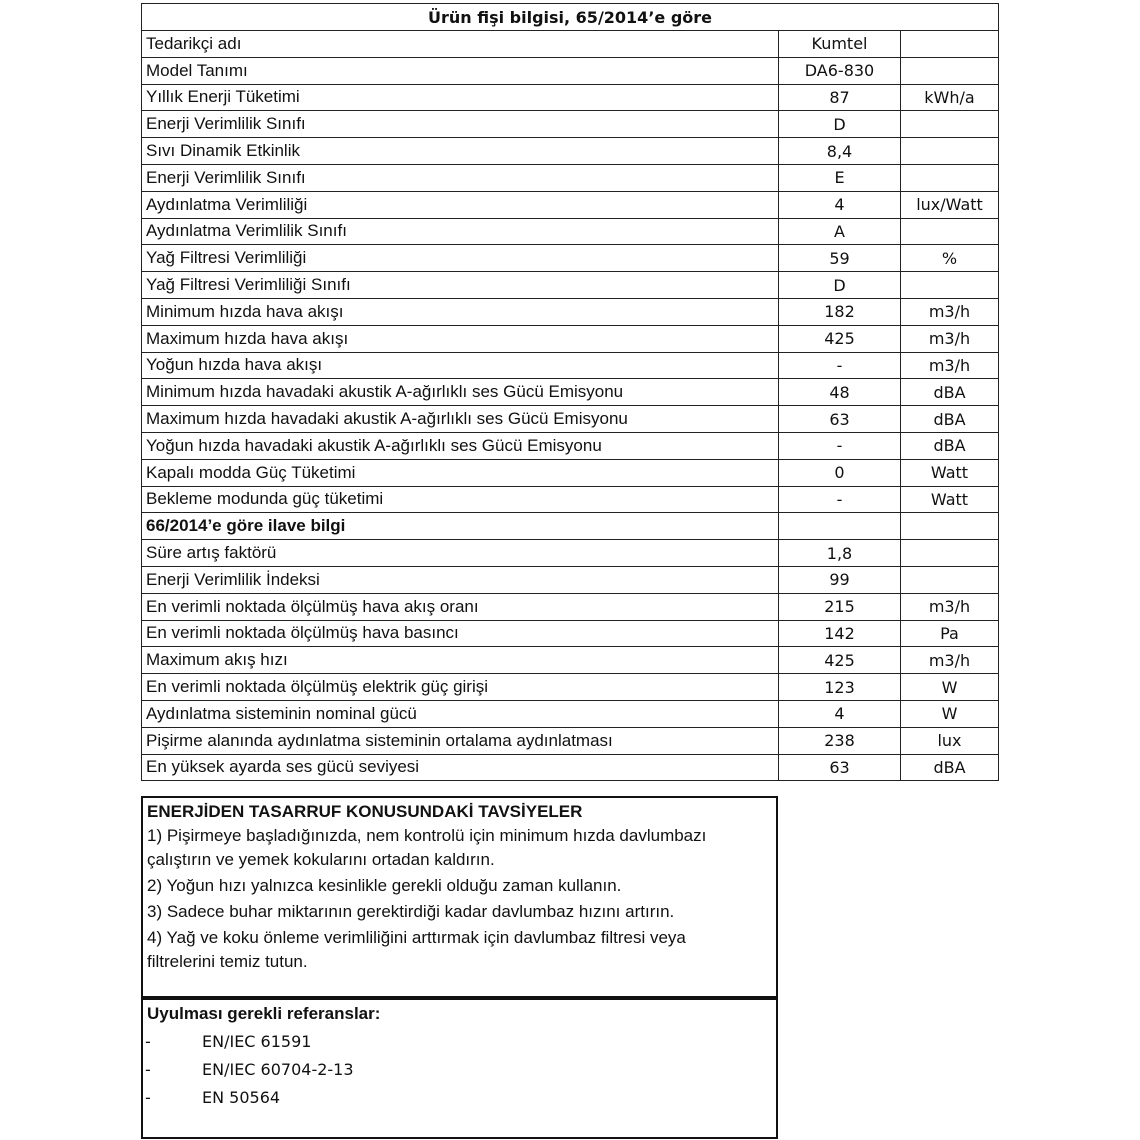 The height and width of the screenshot is (1140, 1140). I want to click on title-row: Ürün fişi bilgisi, 65/2014’e göre, so click(570, 17).